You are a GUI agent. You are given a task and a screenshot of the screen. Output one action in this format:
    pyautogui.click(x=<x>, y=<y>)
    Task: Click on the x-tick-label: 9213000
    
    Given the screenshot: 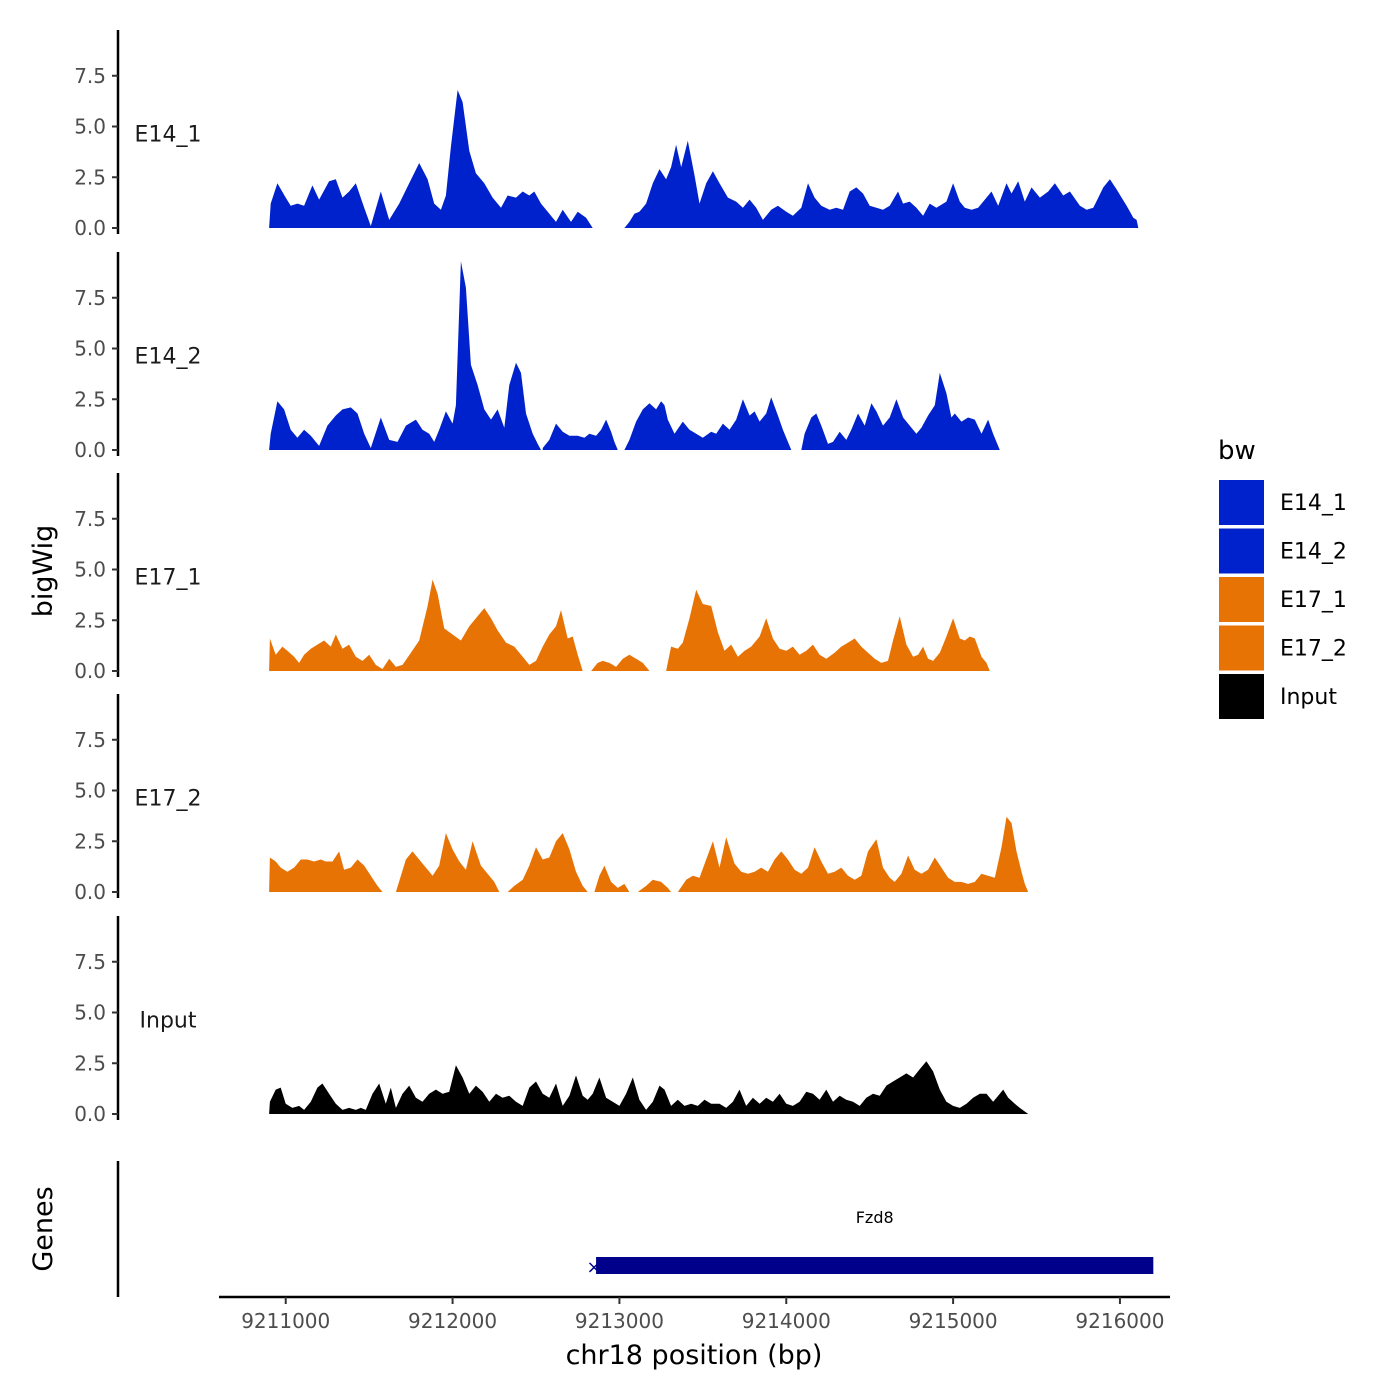 What is the action you would take?
    pyautogui.click(x=619, y=1321)
    